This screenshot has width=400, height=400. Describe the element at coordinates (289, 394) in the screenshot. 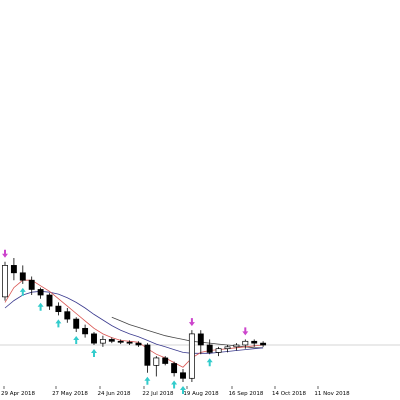

I see `x-tick-label: 14 Oct 2018` at that location.